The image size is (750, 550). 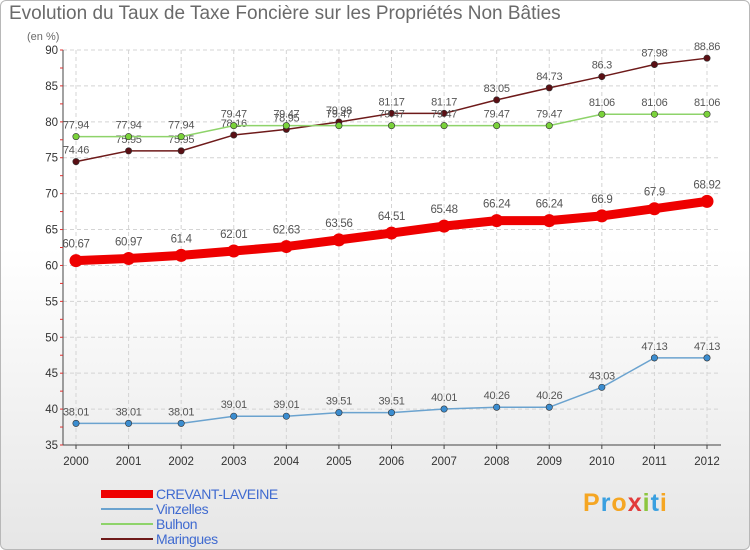 What do you see at coordinates (549, 462) in the screenshot?
I see `x-tick-label: 2009` at bounding box center [549, 462].